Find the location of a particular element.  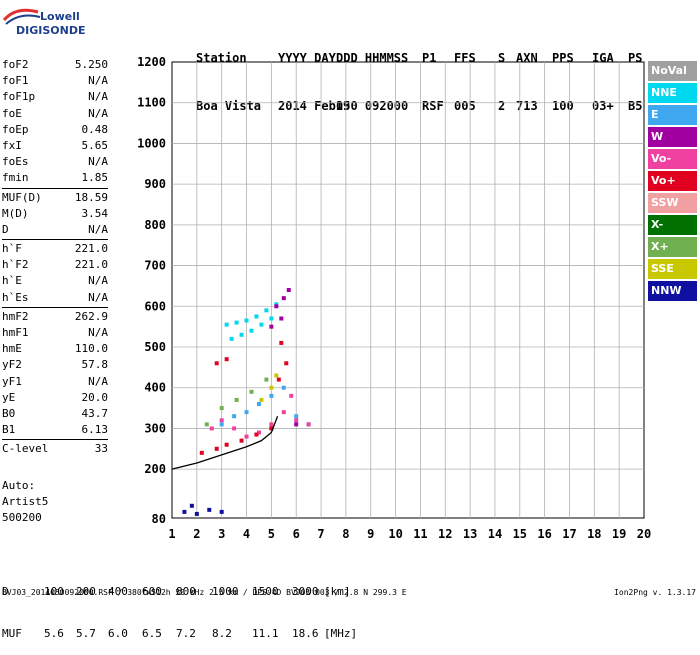

y-tick-label: 600 is located at coordinates (155, 306).